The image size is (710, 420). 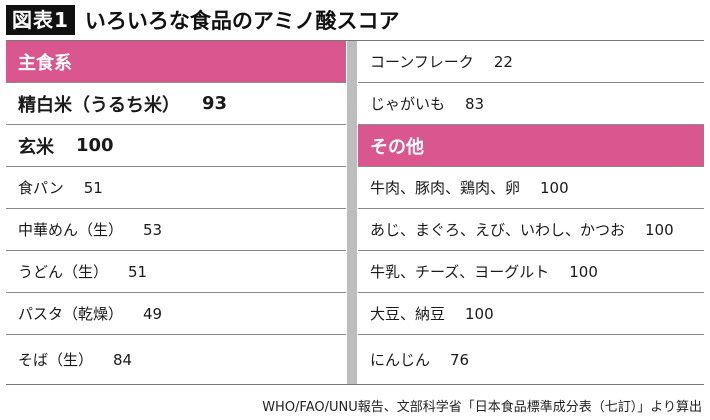 What do you see at coordinates (176, 230) in the screenshot?
I see `table-row: 中華めん（生） 53` at bounding box center [176, 230].